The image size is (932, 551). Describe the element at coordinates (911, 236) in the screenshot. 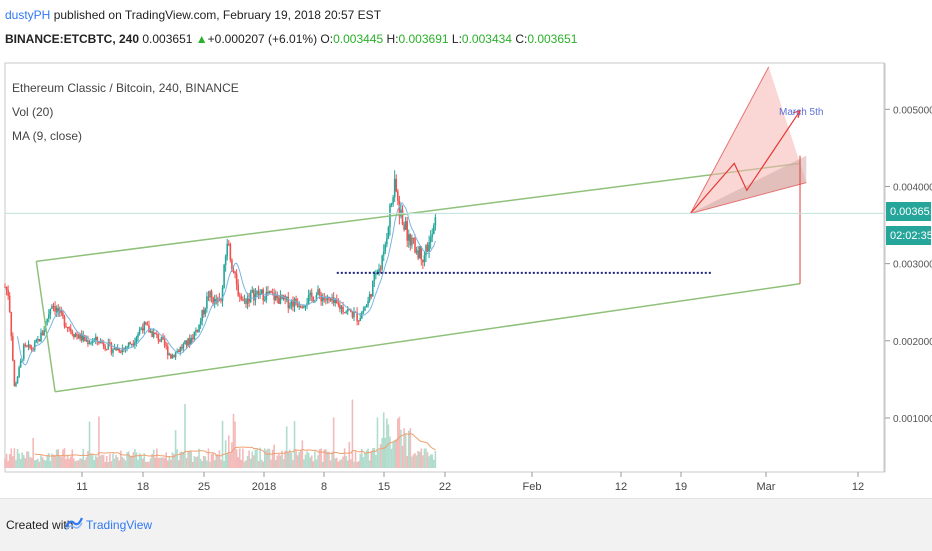

I see `countdown-label: 02:02:35` at that location.